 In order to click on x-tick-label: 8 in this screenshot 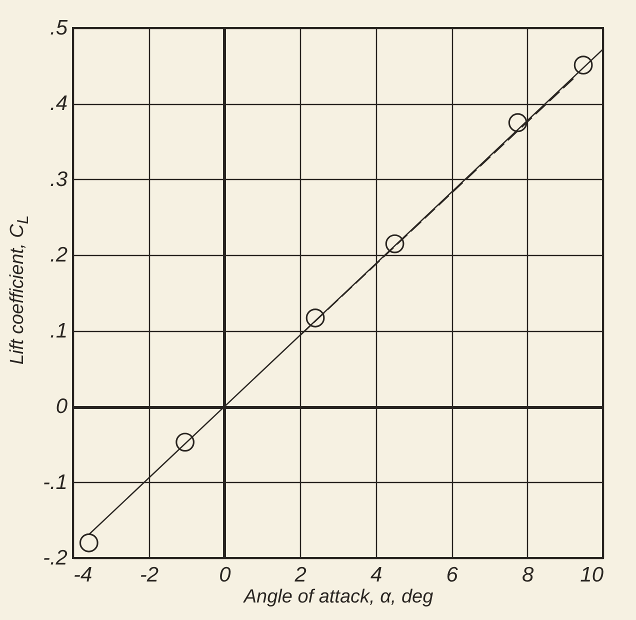, I will do `click(528, 575)`.